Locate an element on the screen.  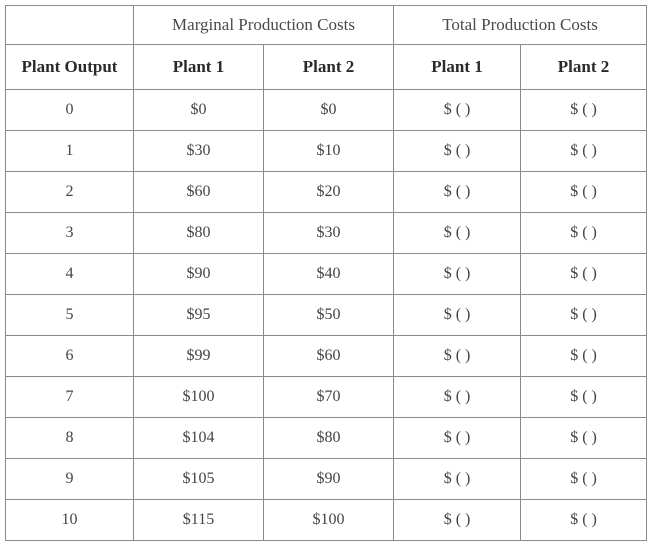
marginal-plant-2-cell: $90 is located at coordinates (328, 479).